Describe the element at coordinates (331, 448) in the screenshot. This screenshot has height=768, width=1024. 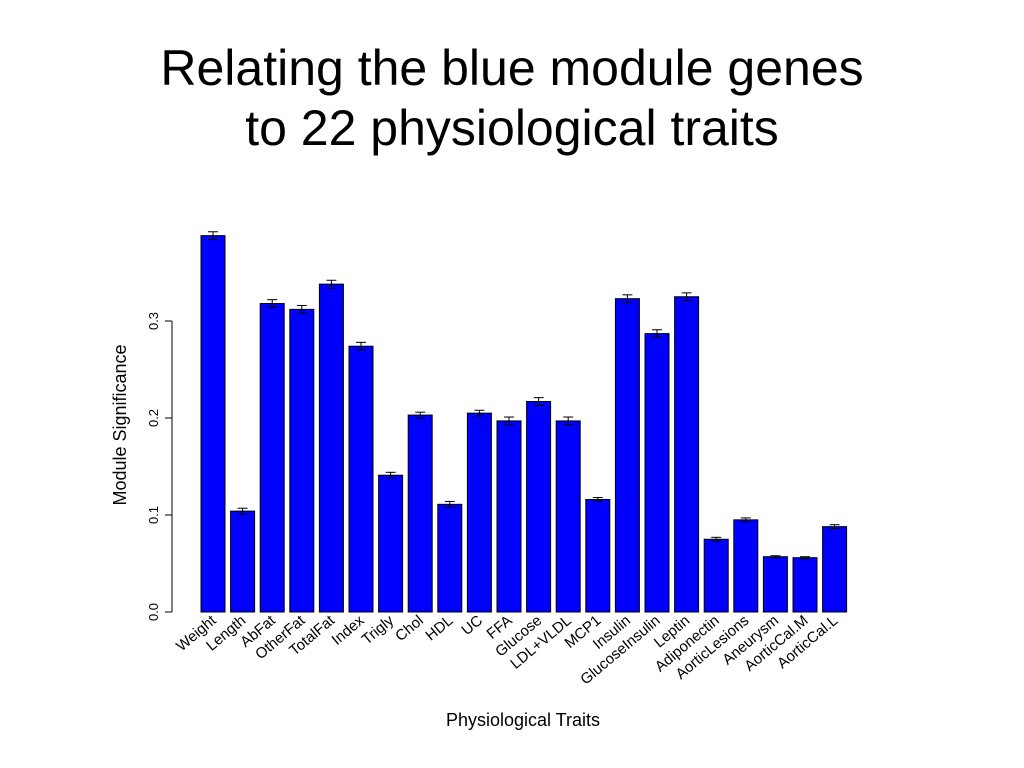
I see `bar-TotalFat` at that location.